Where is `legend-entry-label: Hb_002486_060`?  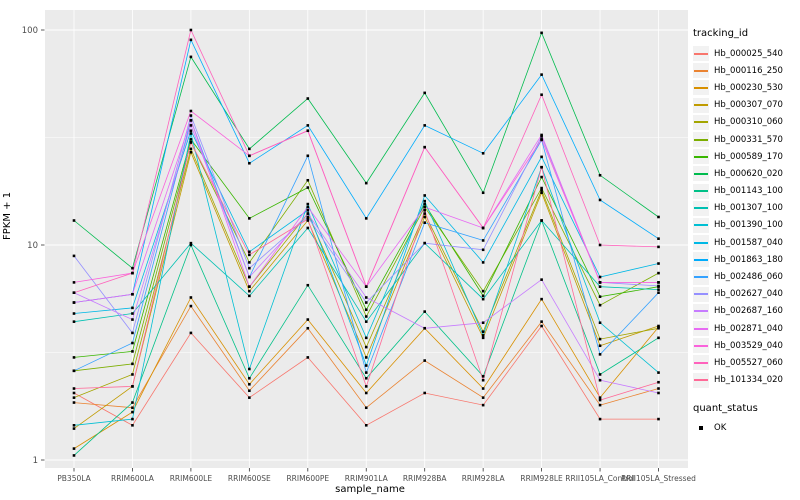
legend-entry-label: Hb_002486_060 is located at coordinates (748, 277).